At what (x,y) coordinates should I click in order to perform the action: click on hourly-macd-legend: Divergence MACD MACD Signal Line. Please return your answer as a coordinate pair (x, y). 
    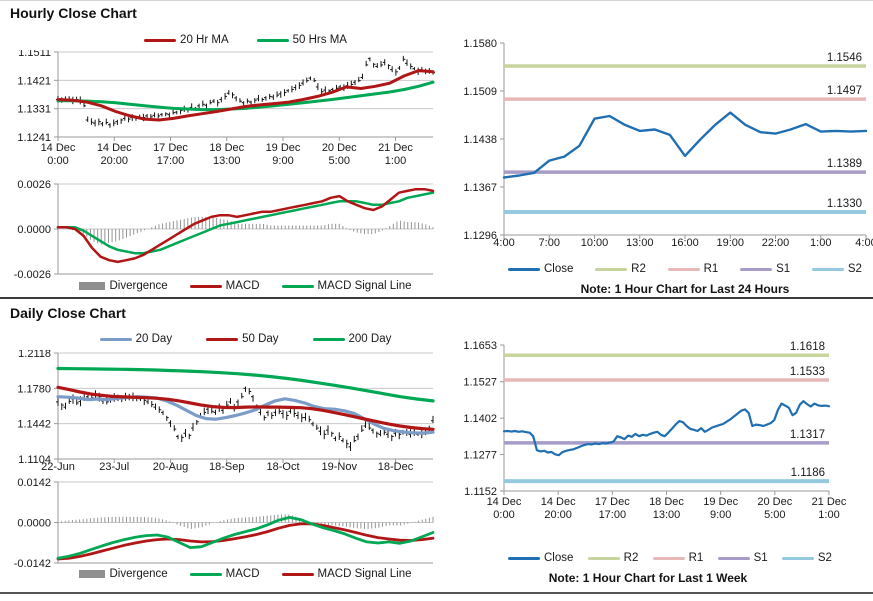
    Looking at the image, I should click on (245, 286).